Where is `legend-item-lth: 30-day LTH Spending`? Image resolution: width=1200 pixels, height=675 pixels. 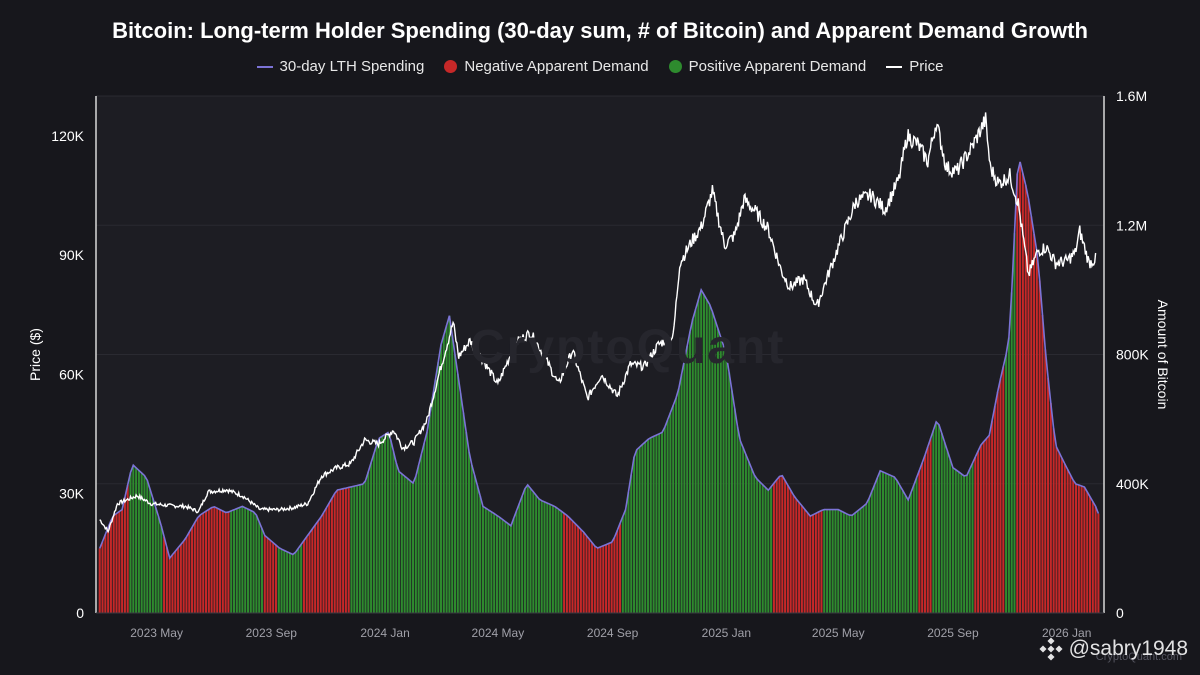 legend-item-lth: 30-day LTH Spending is located at coordinates (340, 66).